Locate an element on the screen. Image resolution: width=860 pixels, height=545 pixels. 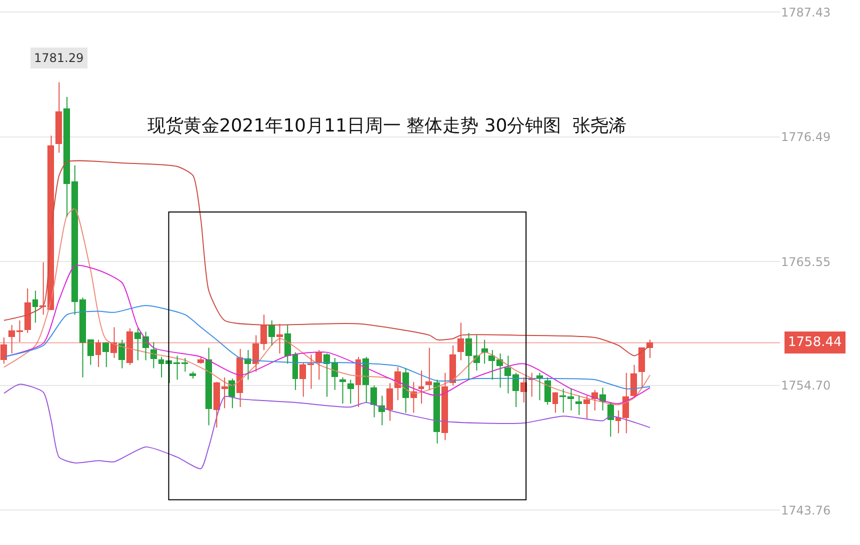
y-tick-label: 1776.49 is located at coordinates (806, 137).